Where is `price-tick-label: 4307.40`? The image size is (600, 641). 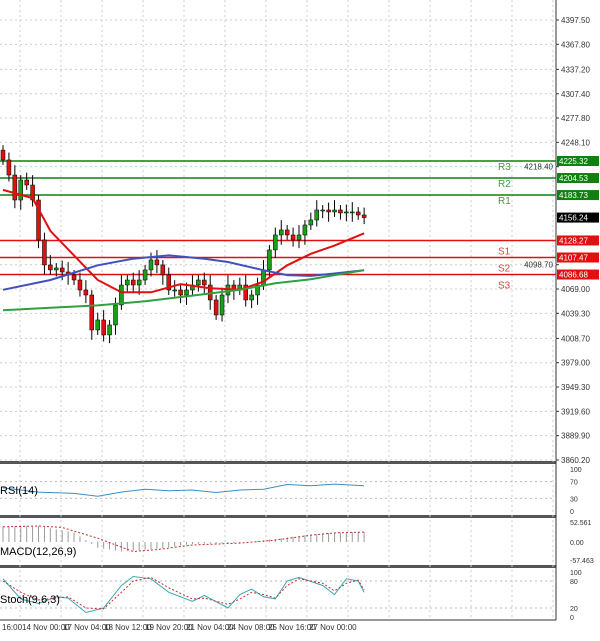 price-tick-label: 4307.40 is located at coordinates (575, 94).